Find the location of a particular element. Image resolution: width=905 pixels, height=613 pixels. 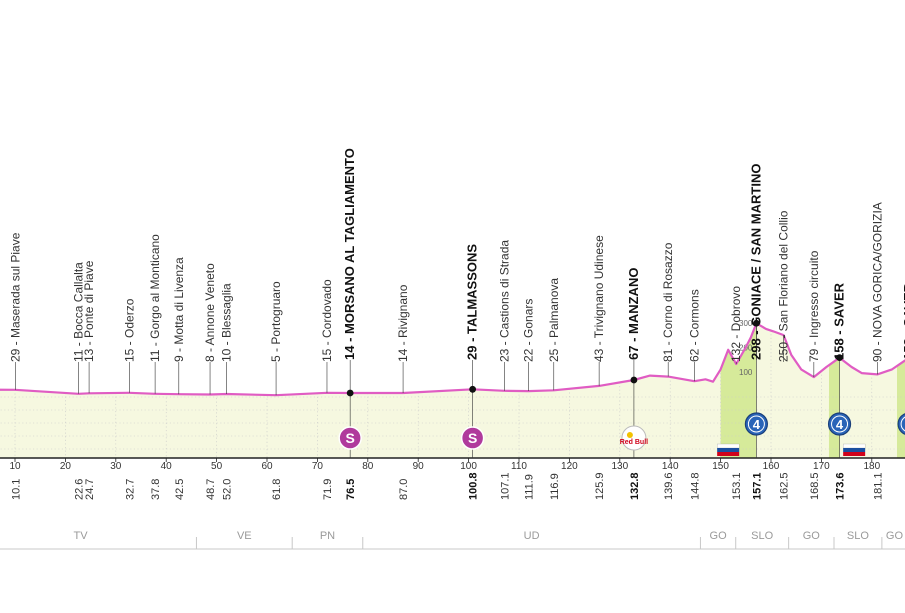

redbull-sun is located at coordinates (629, 435).